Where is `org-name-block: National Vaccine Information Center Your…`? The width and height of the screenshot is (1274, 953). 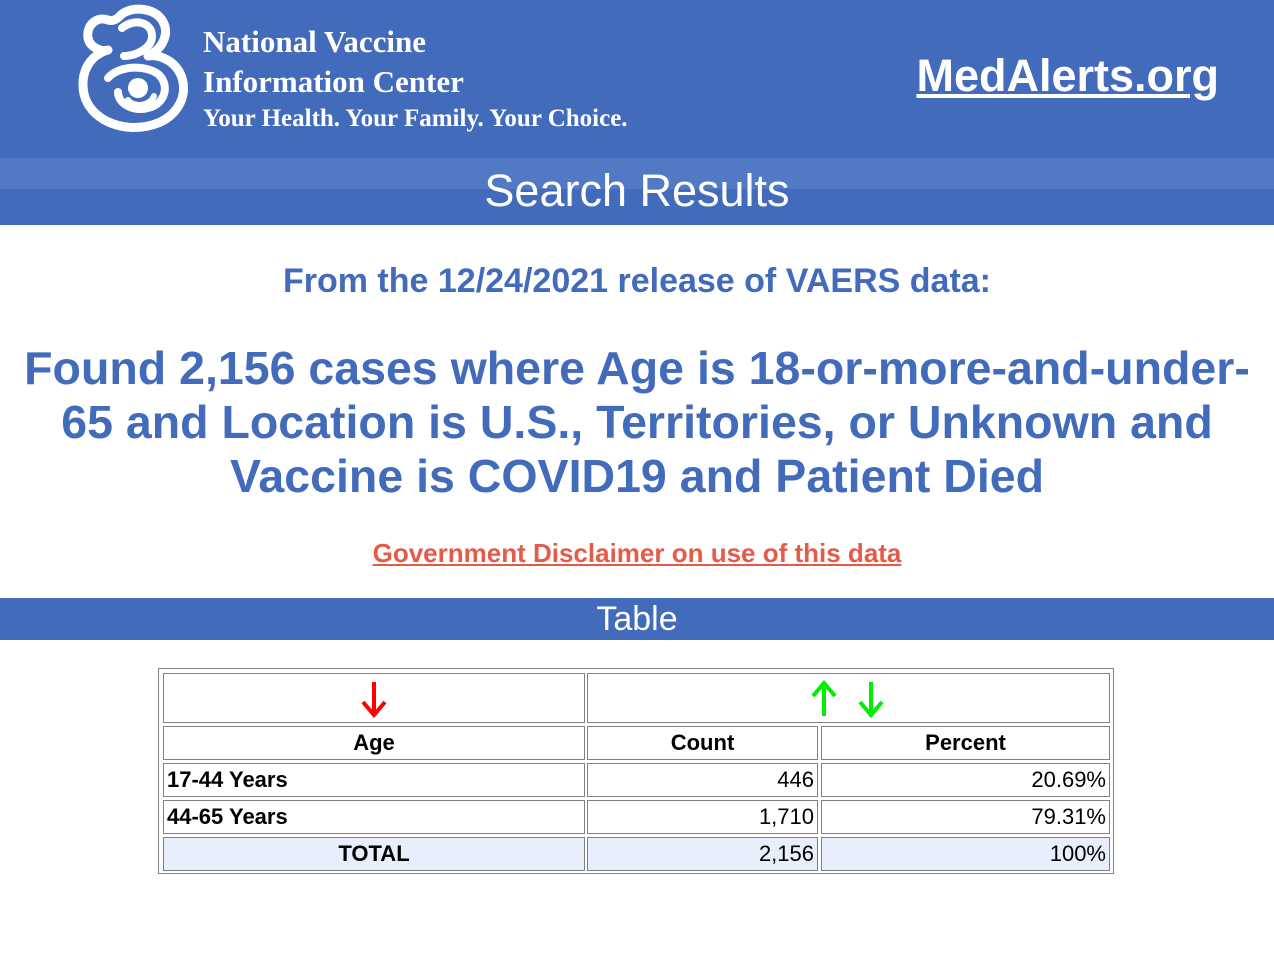 org-name-block: National Vaccine Information Center Your… is located at coordinates (415, 79).